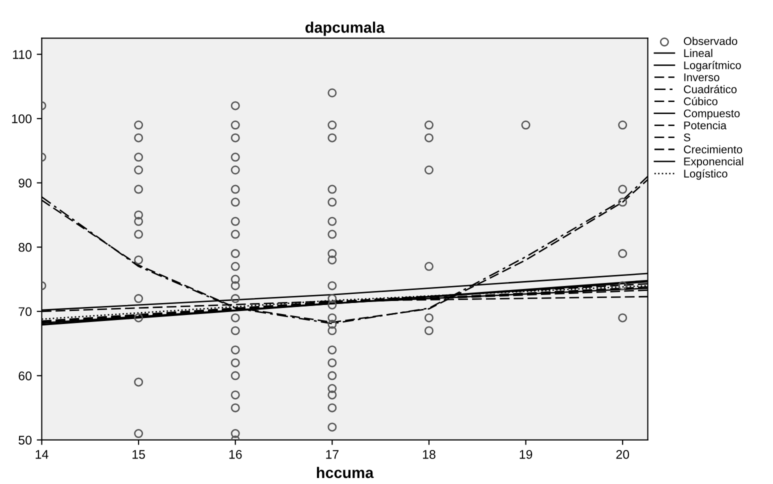  Describe the element at coordinates (713, 149) in the screenshot. I see `legend-label: Crecimiento` at that location.